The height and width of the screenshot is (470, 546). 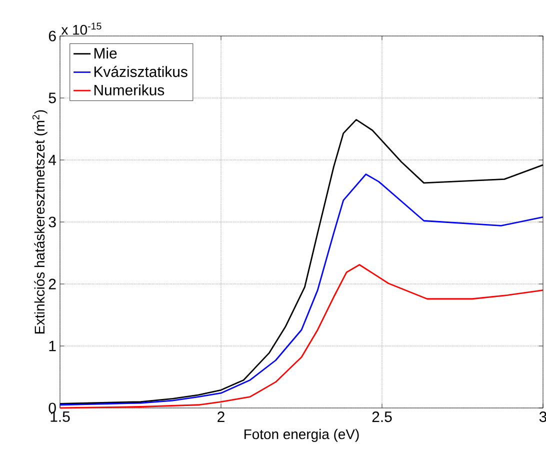 I want to click on x-tick-label: 2.5, so click(x=382, y=417).